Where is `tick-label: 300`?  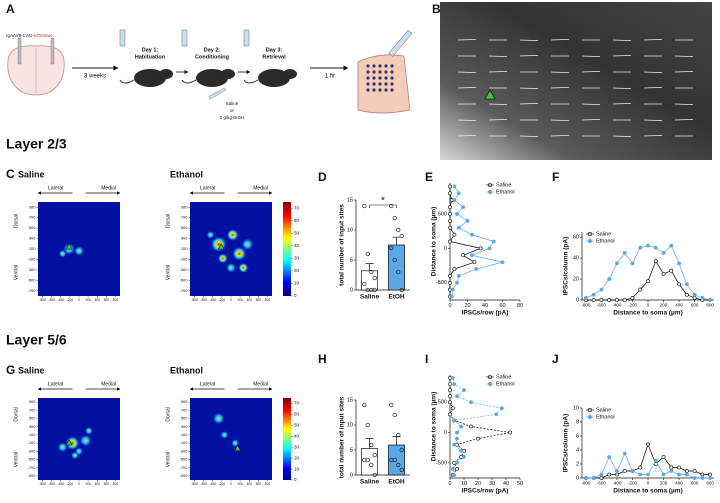
tick-label: 300 is located at coordinates (184, 238).